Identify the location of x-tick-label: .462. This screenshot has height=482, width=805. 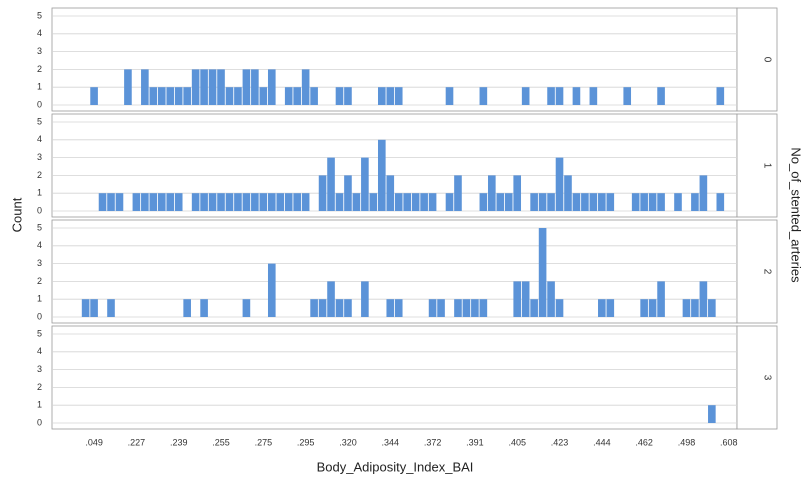
(644, 442).